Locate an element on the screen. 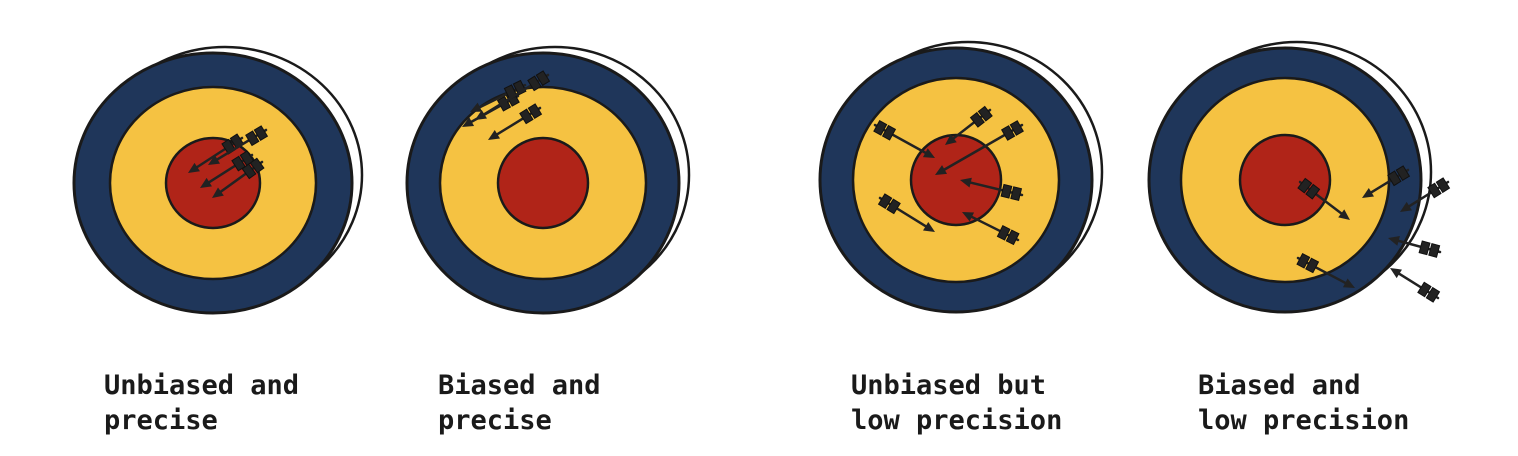 The width and height of the screenshot is (1518, 456). caption-unbiased-low-precision: Unbiased but low precision is located at coordinates (956, 403).